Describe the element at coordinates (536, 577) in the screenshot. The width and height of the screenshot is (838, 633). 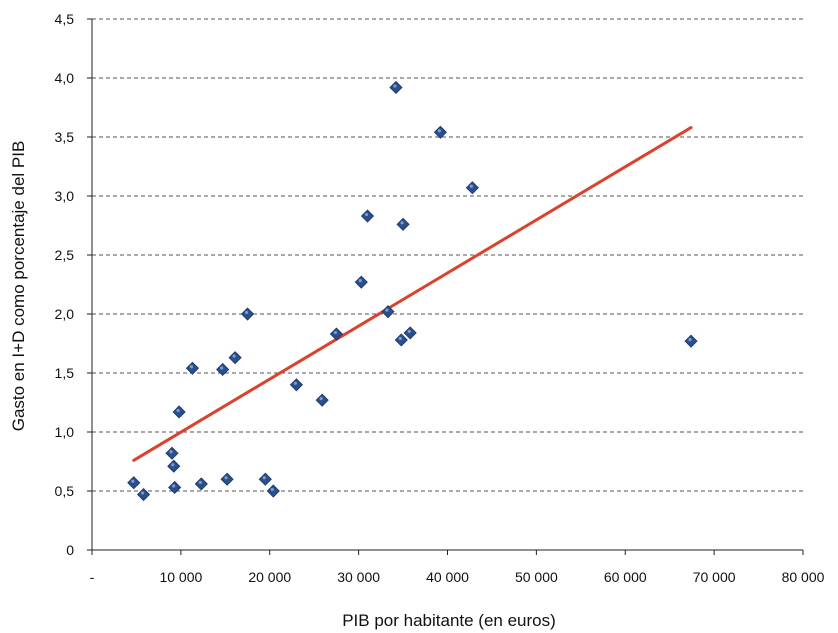
I see `x-tick-label: 50 000` at that location.